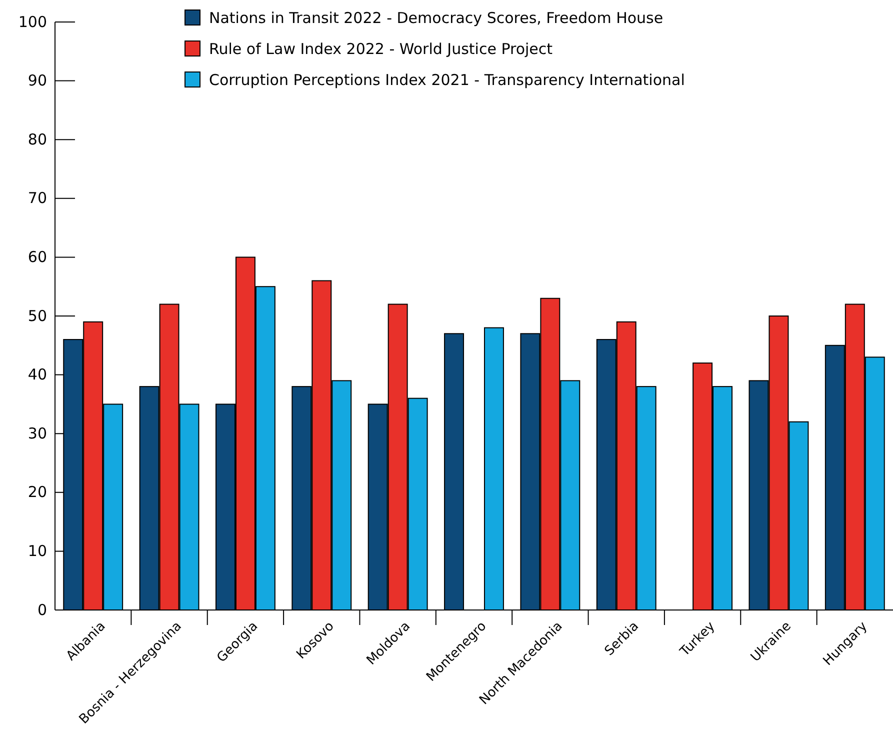 Image resolution: width=893 pixels, height=735 pixels. I want to click on y-tick-label: 70, so click(37, 198).